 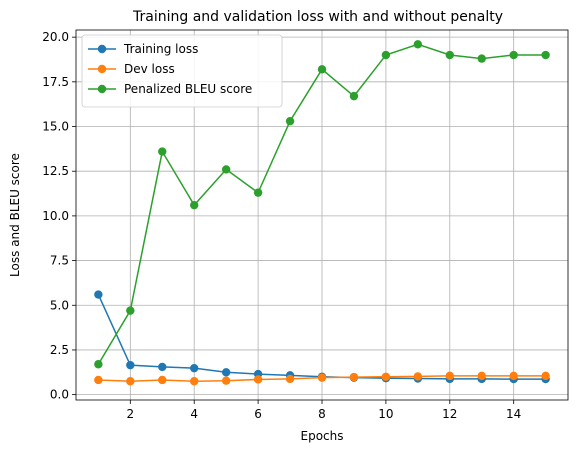 I want to click on legend-label: Training loss, so click(x=160, y=49).